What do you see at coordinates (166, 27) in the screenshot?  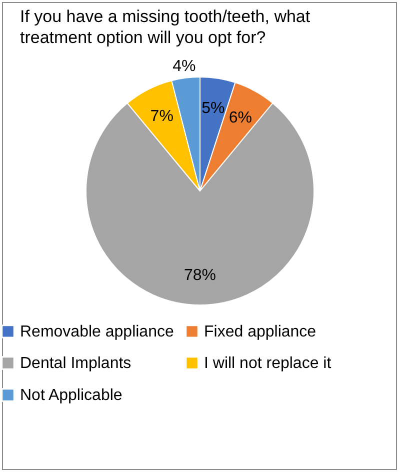 I see `chart-title: If you have a missing tooth/teeth, what treatment option will you opt for?` at bounding box center [166, 27].